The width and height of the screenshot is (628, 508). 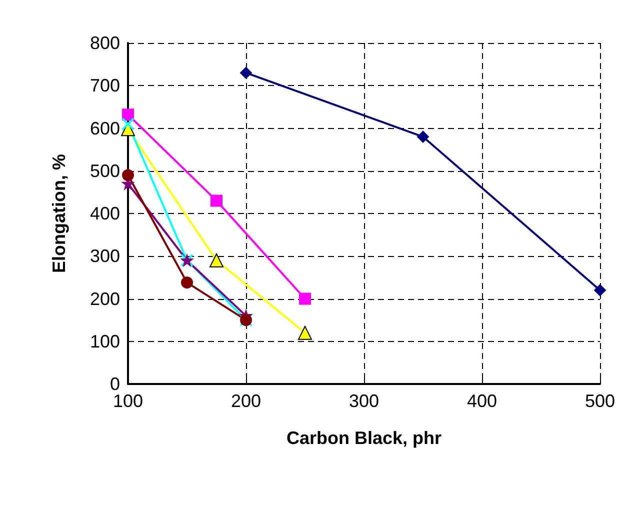 What do you see at coordinates (482, 401) in the screenshot?
I see `x-tick-label: 400` at bounding box center [482, 401].